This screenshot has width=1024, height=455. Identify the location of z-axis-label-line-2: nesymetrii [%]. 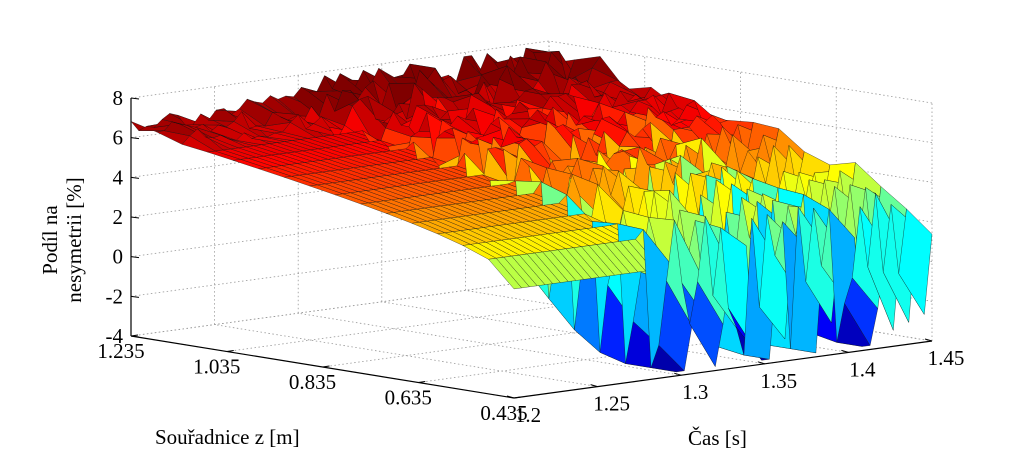
(74, 239).